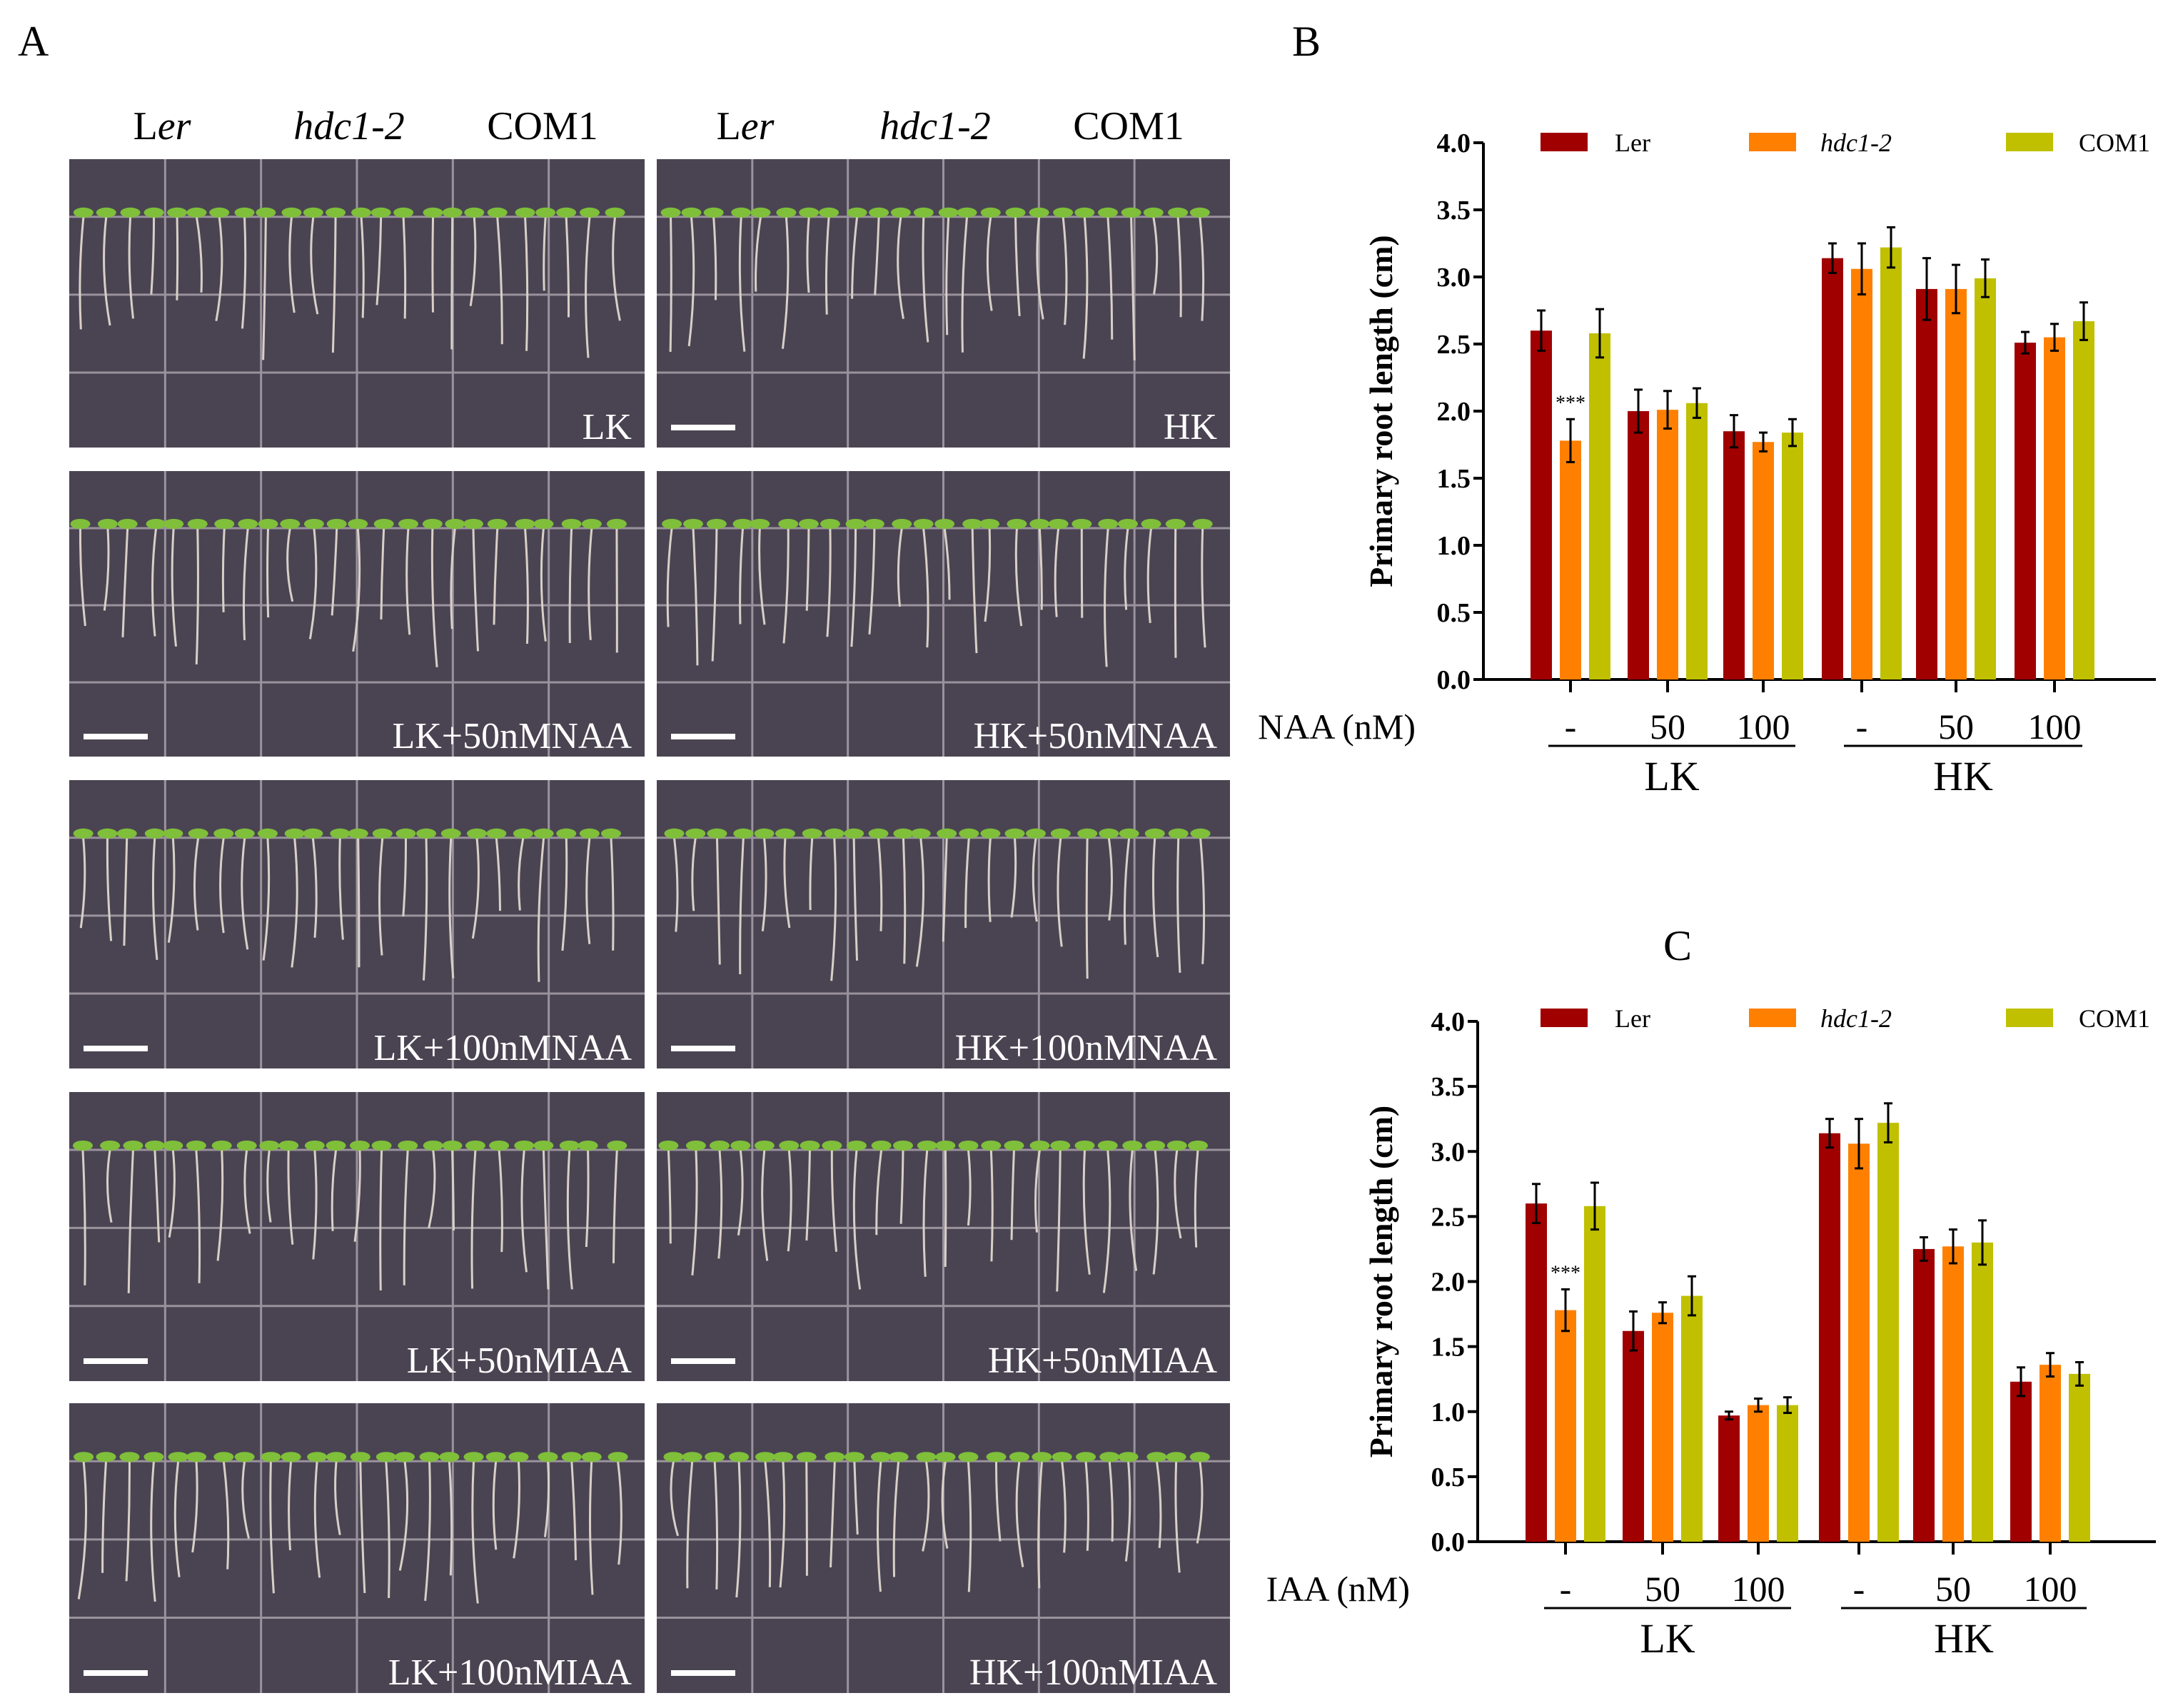  I want to click on y-tick-label: 0.0, so click(1449, 1542).